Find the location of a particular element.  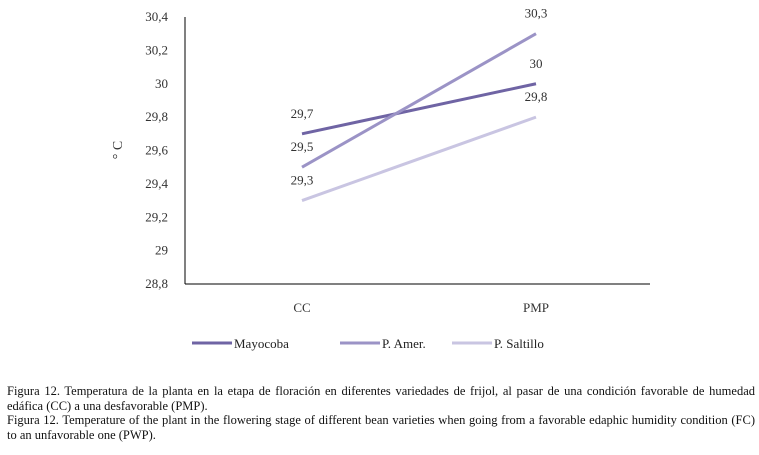

x-tick-label: PMP is located at coordinates (536, 307).